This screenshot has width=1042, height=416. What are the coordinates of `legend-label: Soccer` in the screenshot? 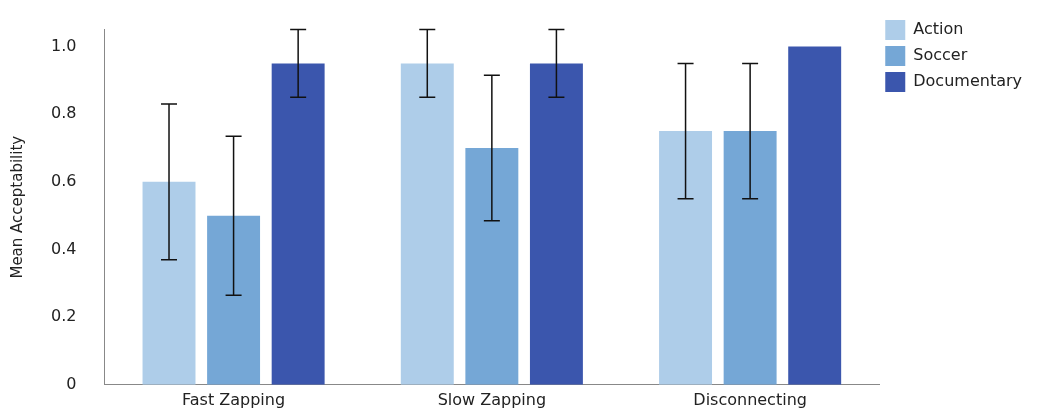 It's located at (940, 55).